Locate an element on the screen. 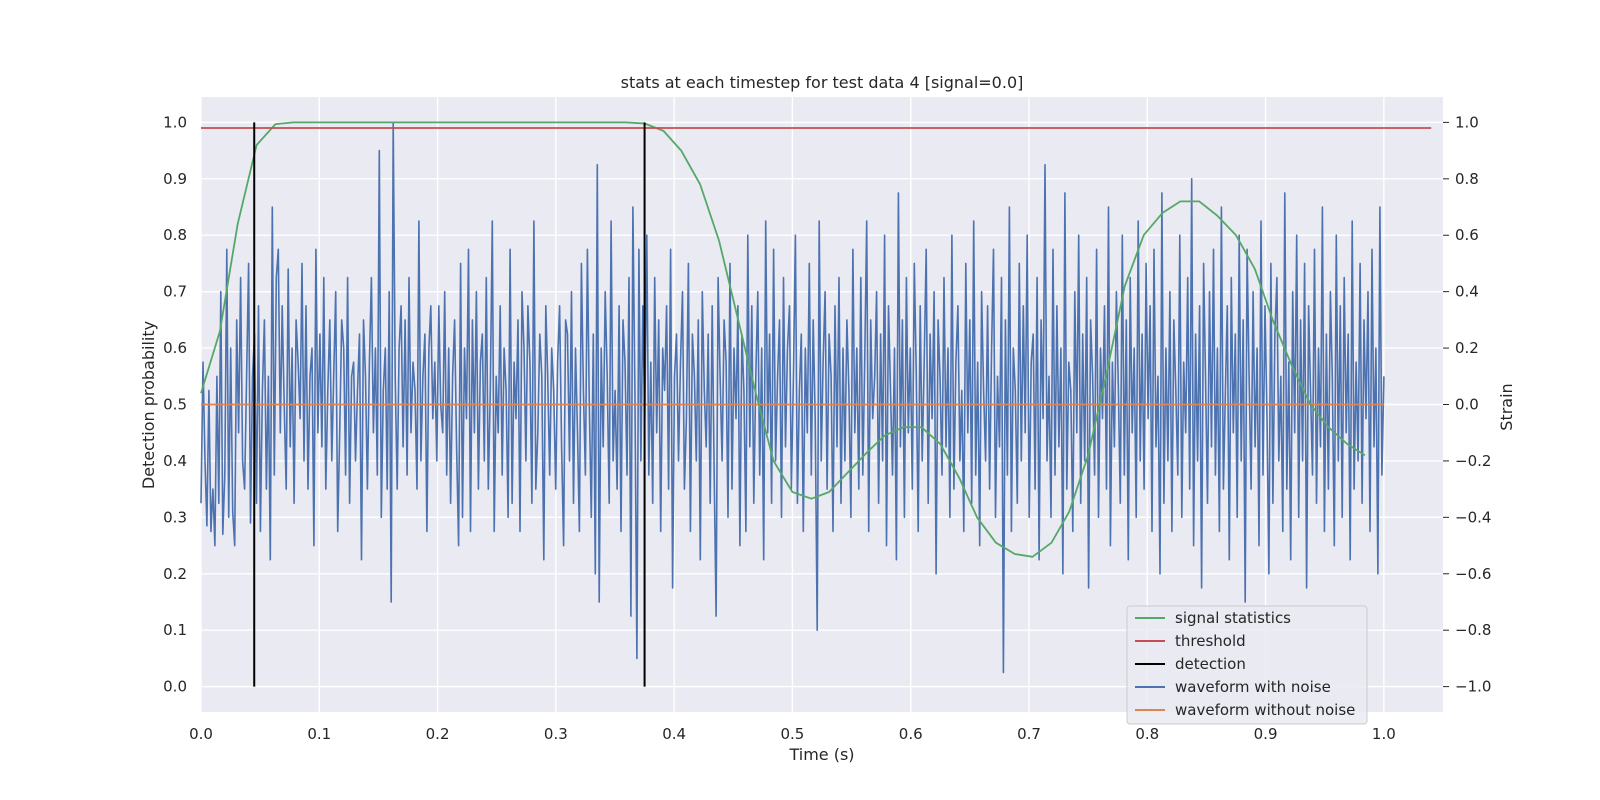  y-tick-label: 0.1 is located at coordinates (175, 630).